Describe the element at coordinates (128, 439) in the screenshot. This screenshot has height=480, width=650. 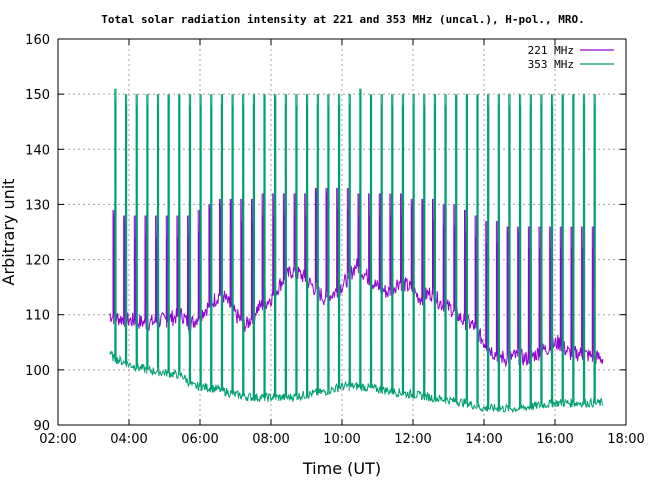
I see `x-tick-label: 04:00` at that location.